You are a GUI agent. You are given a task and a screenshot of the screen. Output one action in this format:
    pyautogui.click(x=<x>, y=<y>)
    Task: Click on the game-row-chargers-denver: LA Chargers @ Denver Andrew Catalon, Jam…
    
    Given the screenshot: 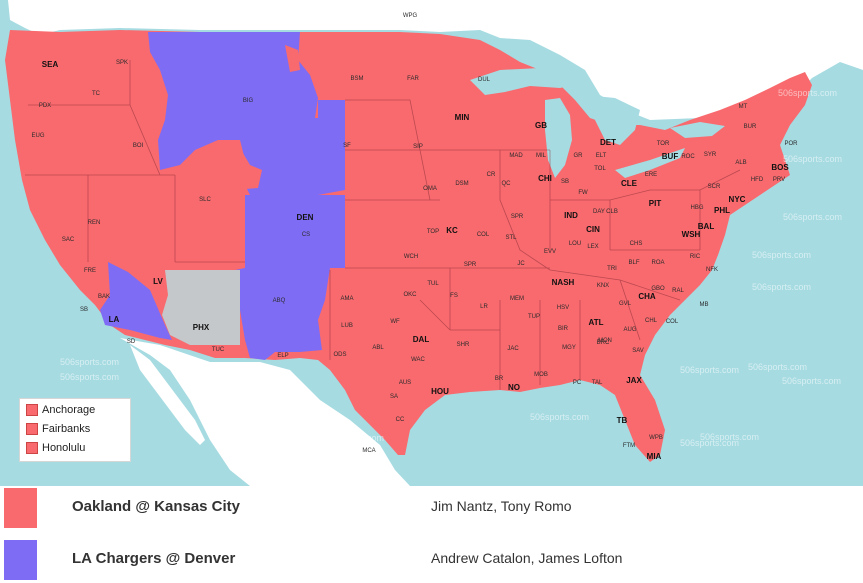 What is the action you would take?
    pyautogui.click(x=431, y=560)
    